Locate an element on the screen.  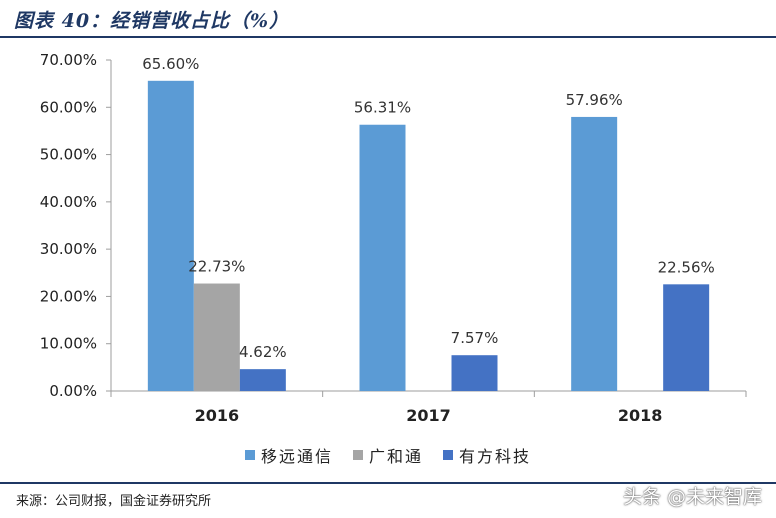
legend-item: 有方科技 is located at coordinates (487, 455).